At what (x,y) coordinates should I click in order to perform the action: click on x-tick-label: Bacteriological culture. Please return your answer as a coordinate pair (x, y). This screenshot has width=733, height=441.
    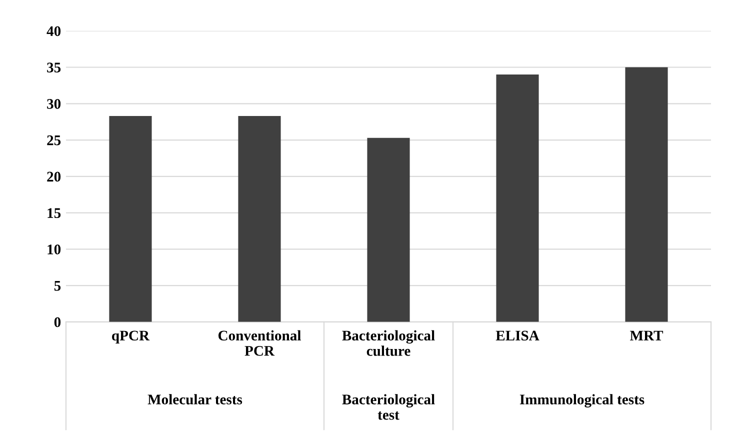
    Looking at the image, I should click on (388, 343).